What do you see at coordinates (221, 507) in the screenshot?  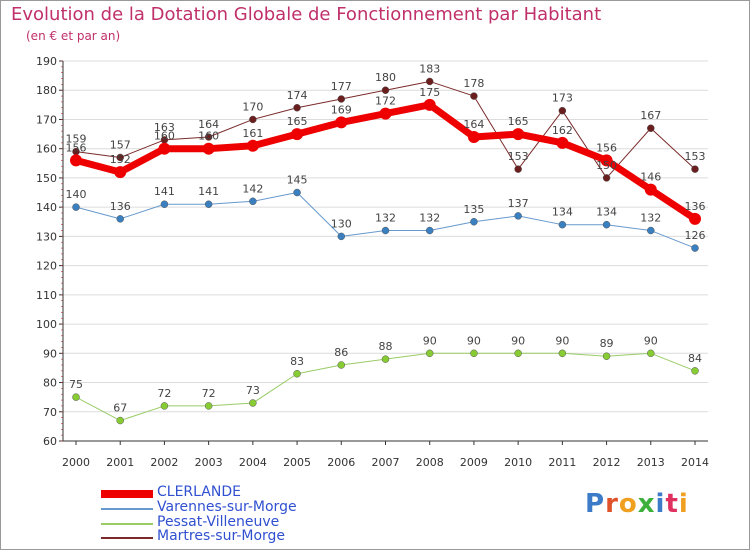 I see `legend-item-varennes: Varennes-sur-Morge` at bounding box center [221, 507].